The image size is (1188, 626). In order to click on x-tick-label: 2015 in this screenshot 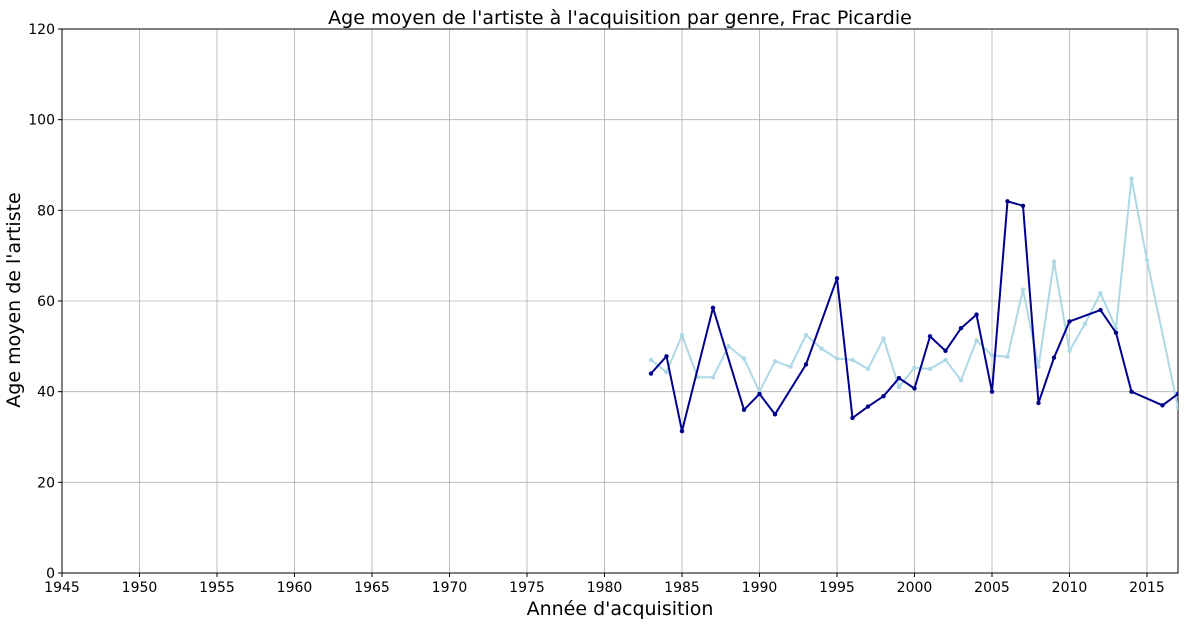, I will do `click(1147, 588)`.